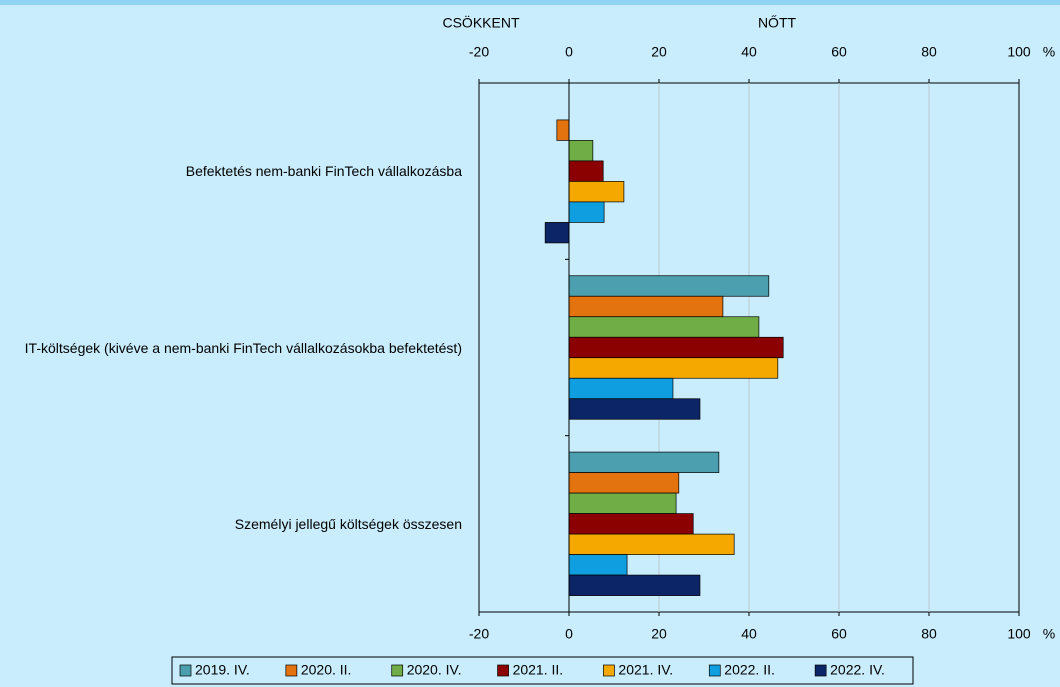  What do you see at coordinates (348, 523) in the screenshot?
I see `category-text: Személyi jellegű költségek összesen` at bounding box center [348, 523].